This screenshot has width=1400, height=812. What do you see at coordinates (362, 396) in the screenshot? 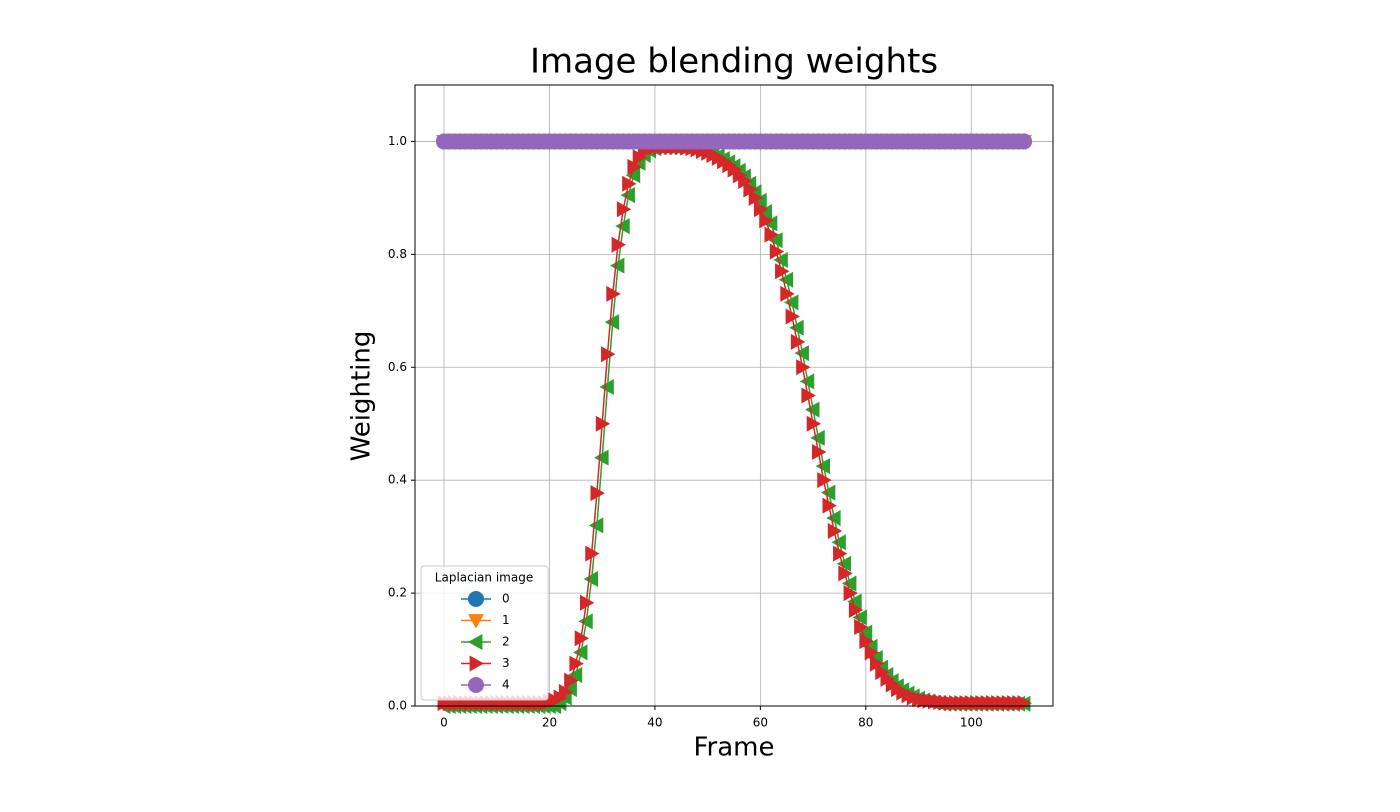
I see `y-axis-label: Weighting` at bounding box center [362, 396].